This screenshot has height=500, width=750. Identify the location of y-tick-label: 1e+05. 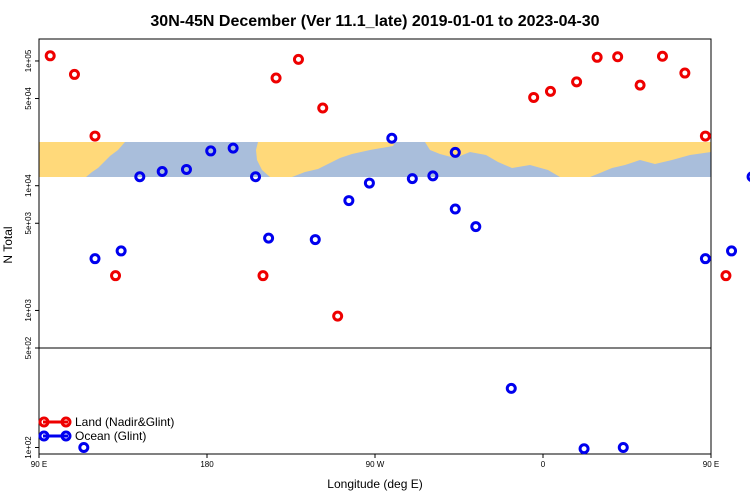
(28, 60).